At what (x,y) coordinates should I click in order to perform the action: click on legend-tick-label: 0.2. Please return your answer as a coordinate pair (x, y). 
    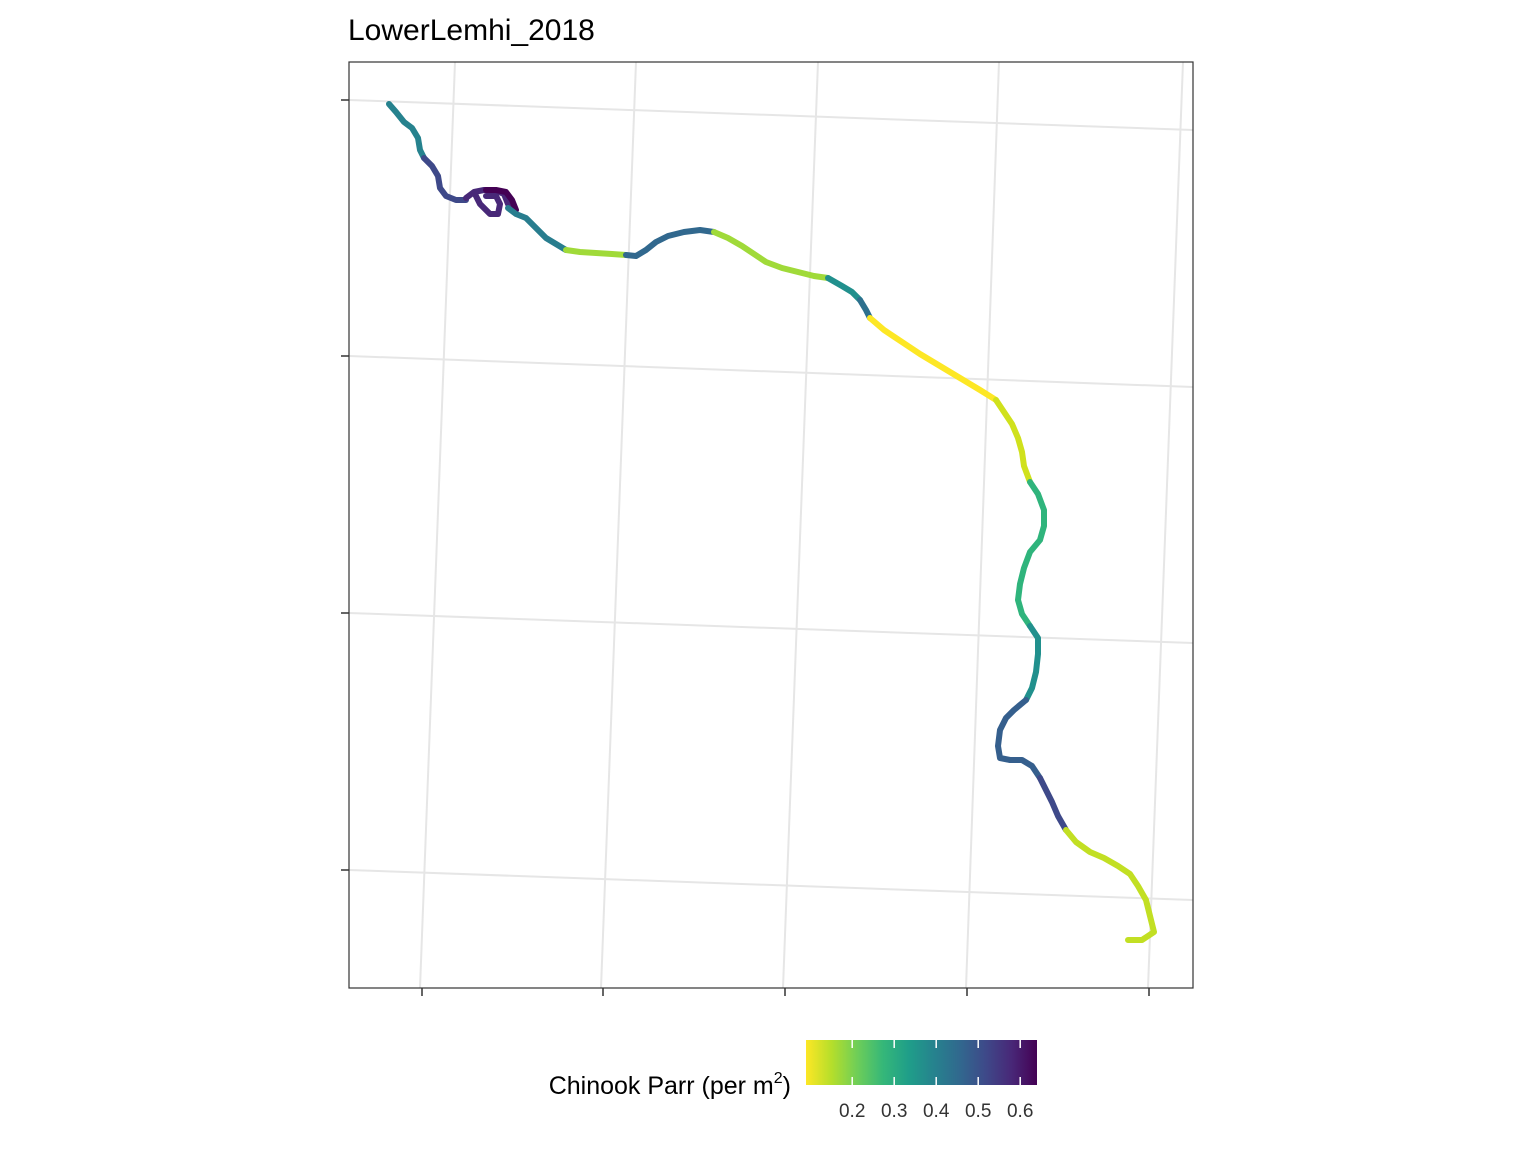
    Looking at the image, I should click on (852, 1111).